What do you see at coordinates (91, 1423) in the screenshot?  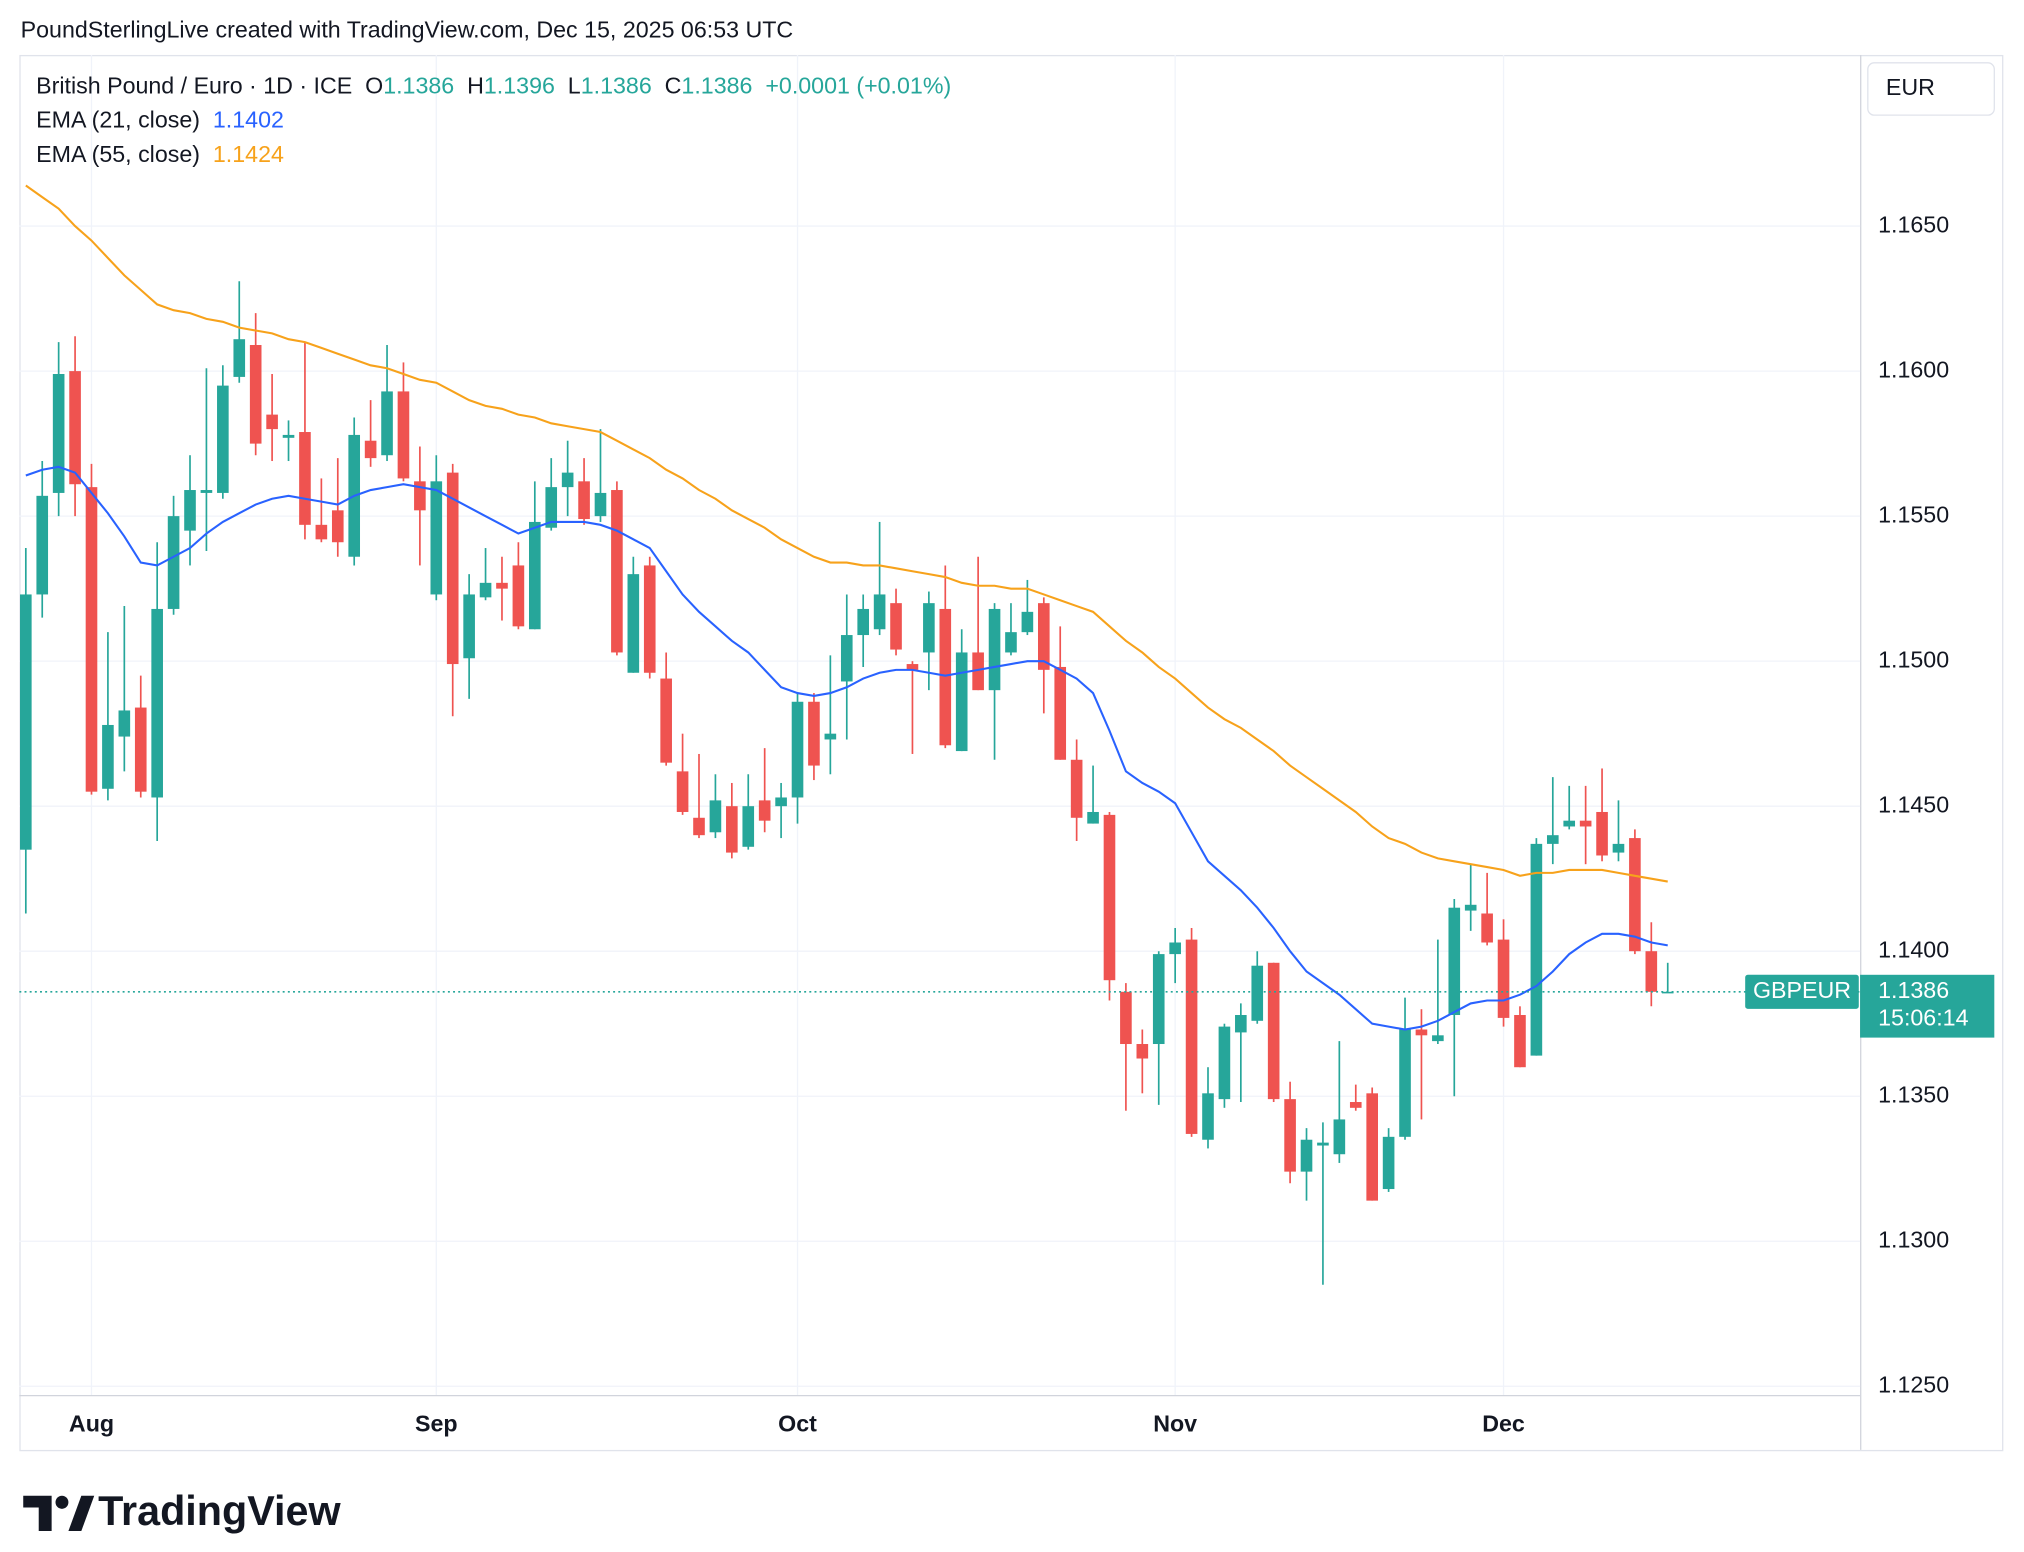 I see `x-tick-label: Aug` at bounding box center [91, 1423].